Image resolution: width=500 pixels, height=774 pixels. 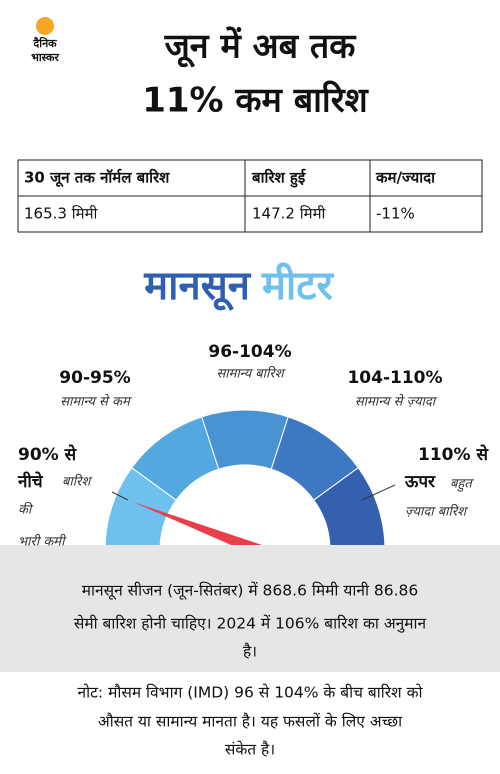 I want to click on note-text: संकेत है।, so click(x=250, y=750).